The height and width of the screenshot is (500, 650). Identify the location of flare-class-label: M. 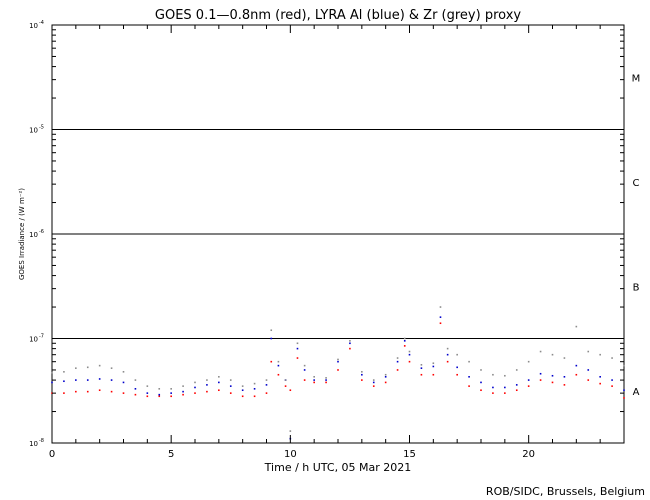
(636, 78).